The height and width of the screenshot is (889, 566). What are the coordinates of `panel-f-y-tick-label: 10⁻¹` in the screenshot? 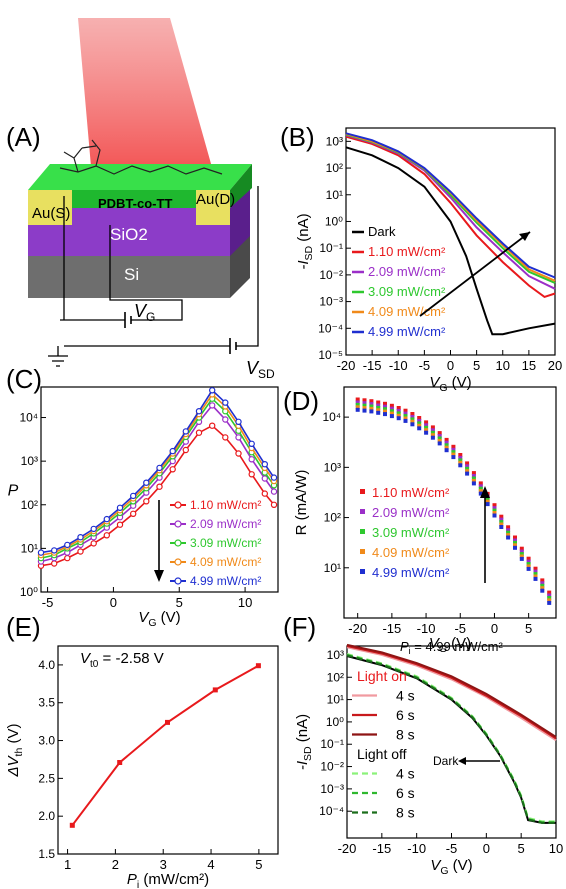 It's located at (332, 744).